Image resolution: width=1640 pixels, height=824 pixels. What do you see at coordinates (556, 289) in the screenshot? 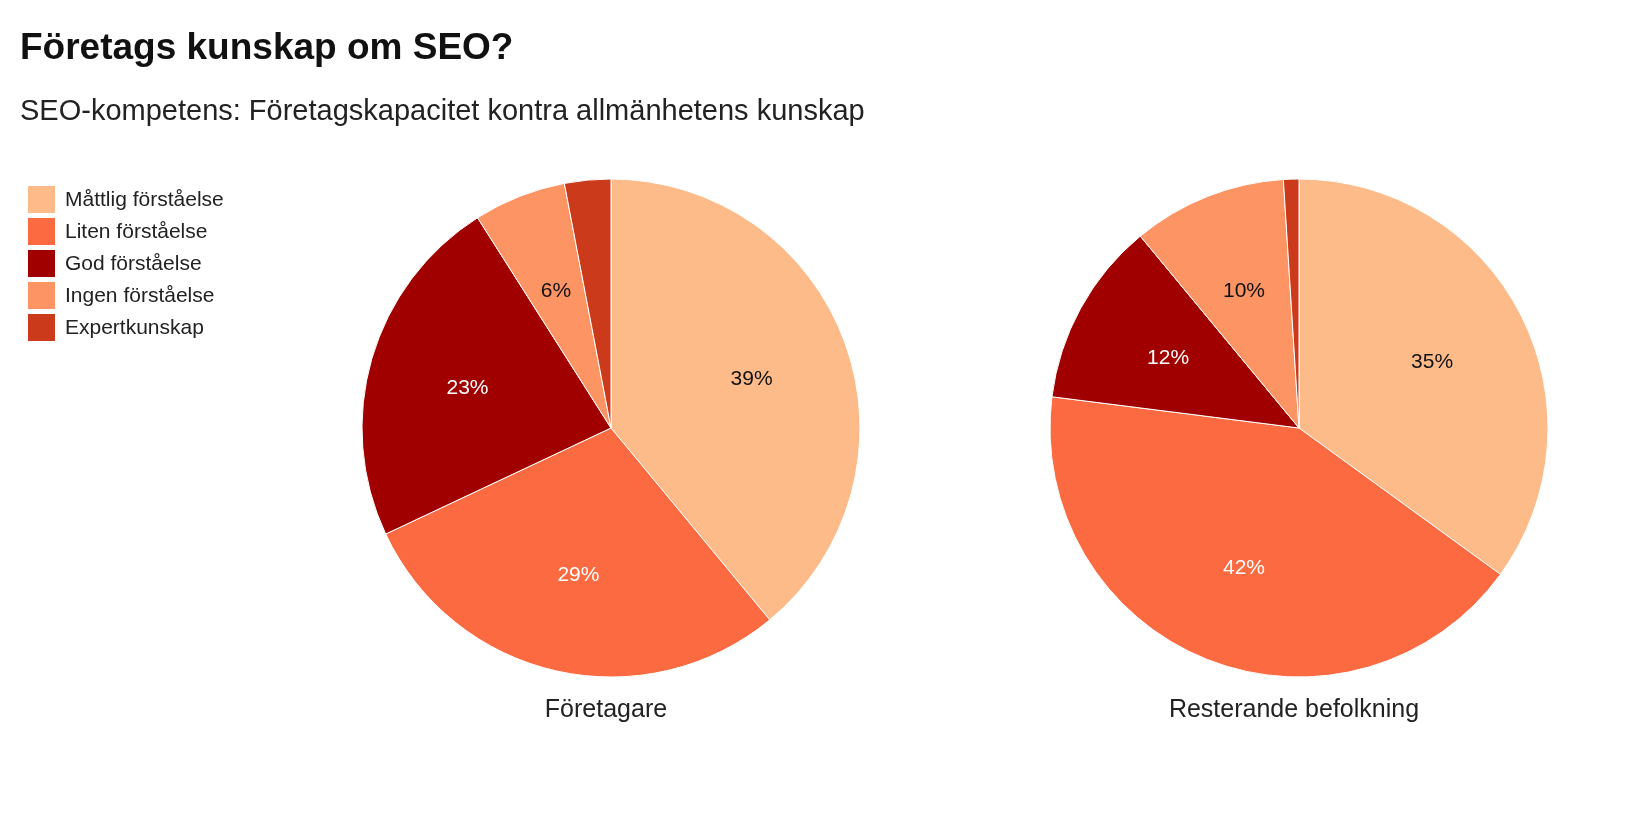
I see `data-label: 6%` at bounding box center [556, 289].